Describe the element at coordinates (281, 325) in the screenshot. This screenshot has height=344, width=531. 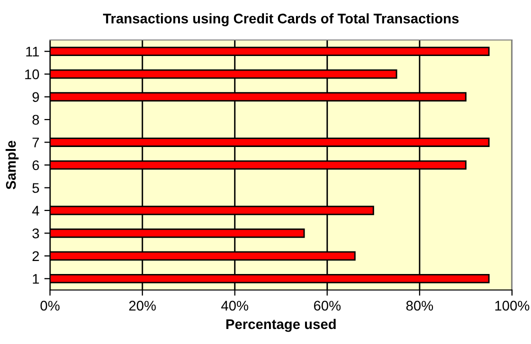
I see `x-axis-title: Percentage used` at that location.